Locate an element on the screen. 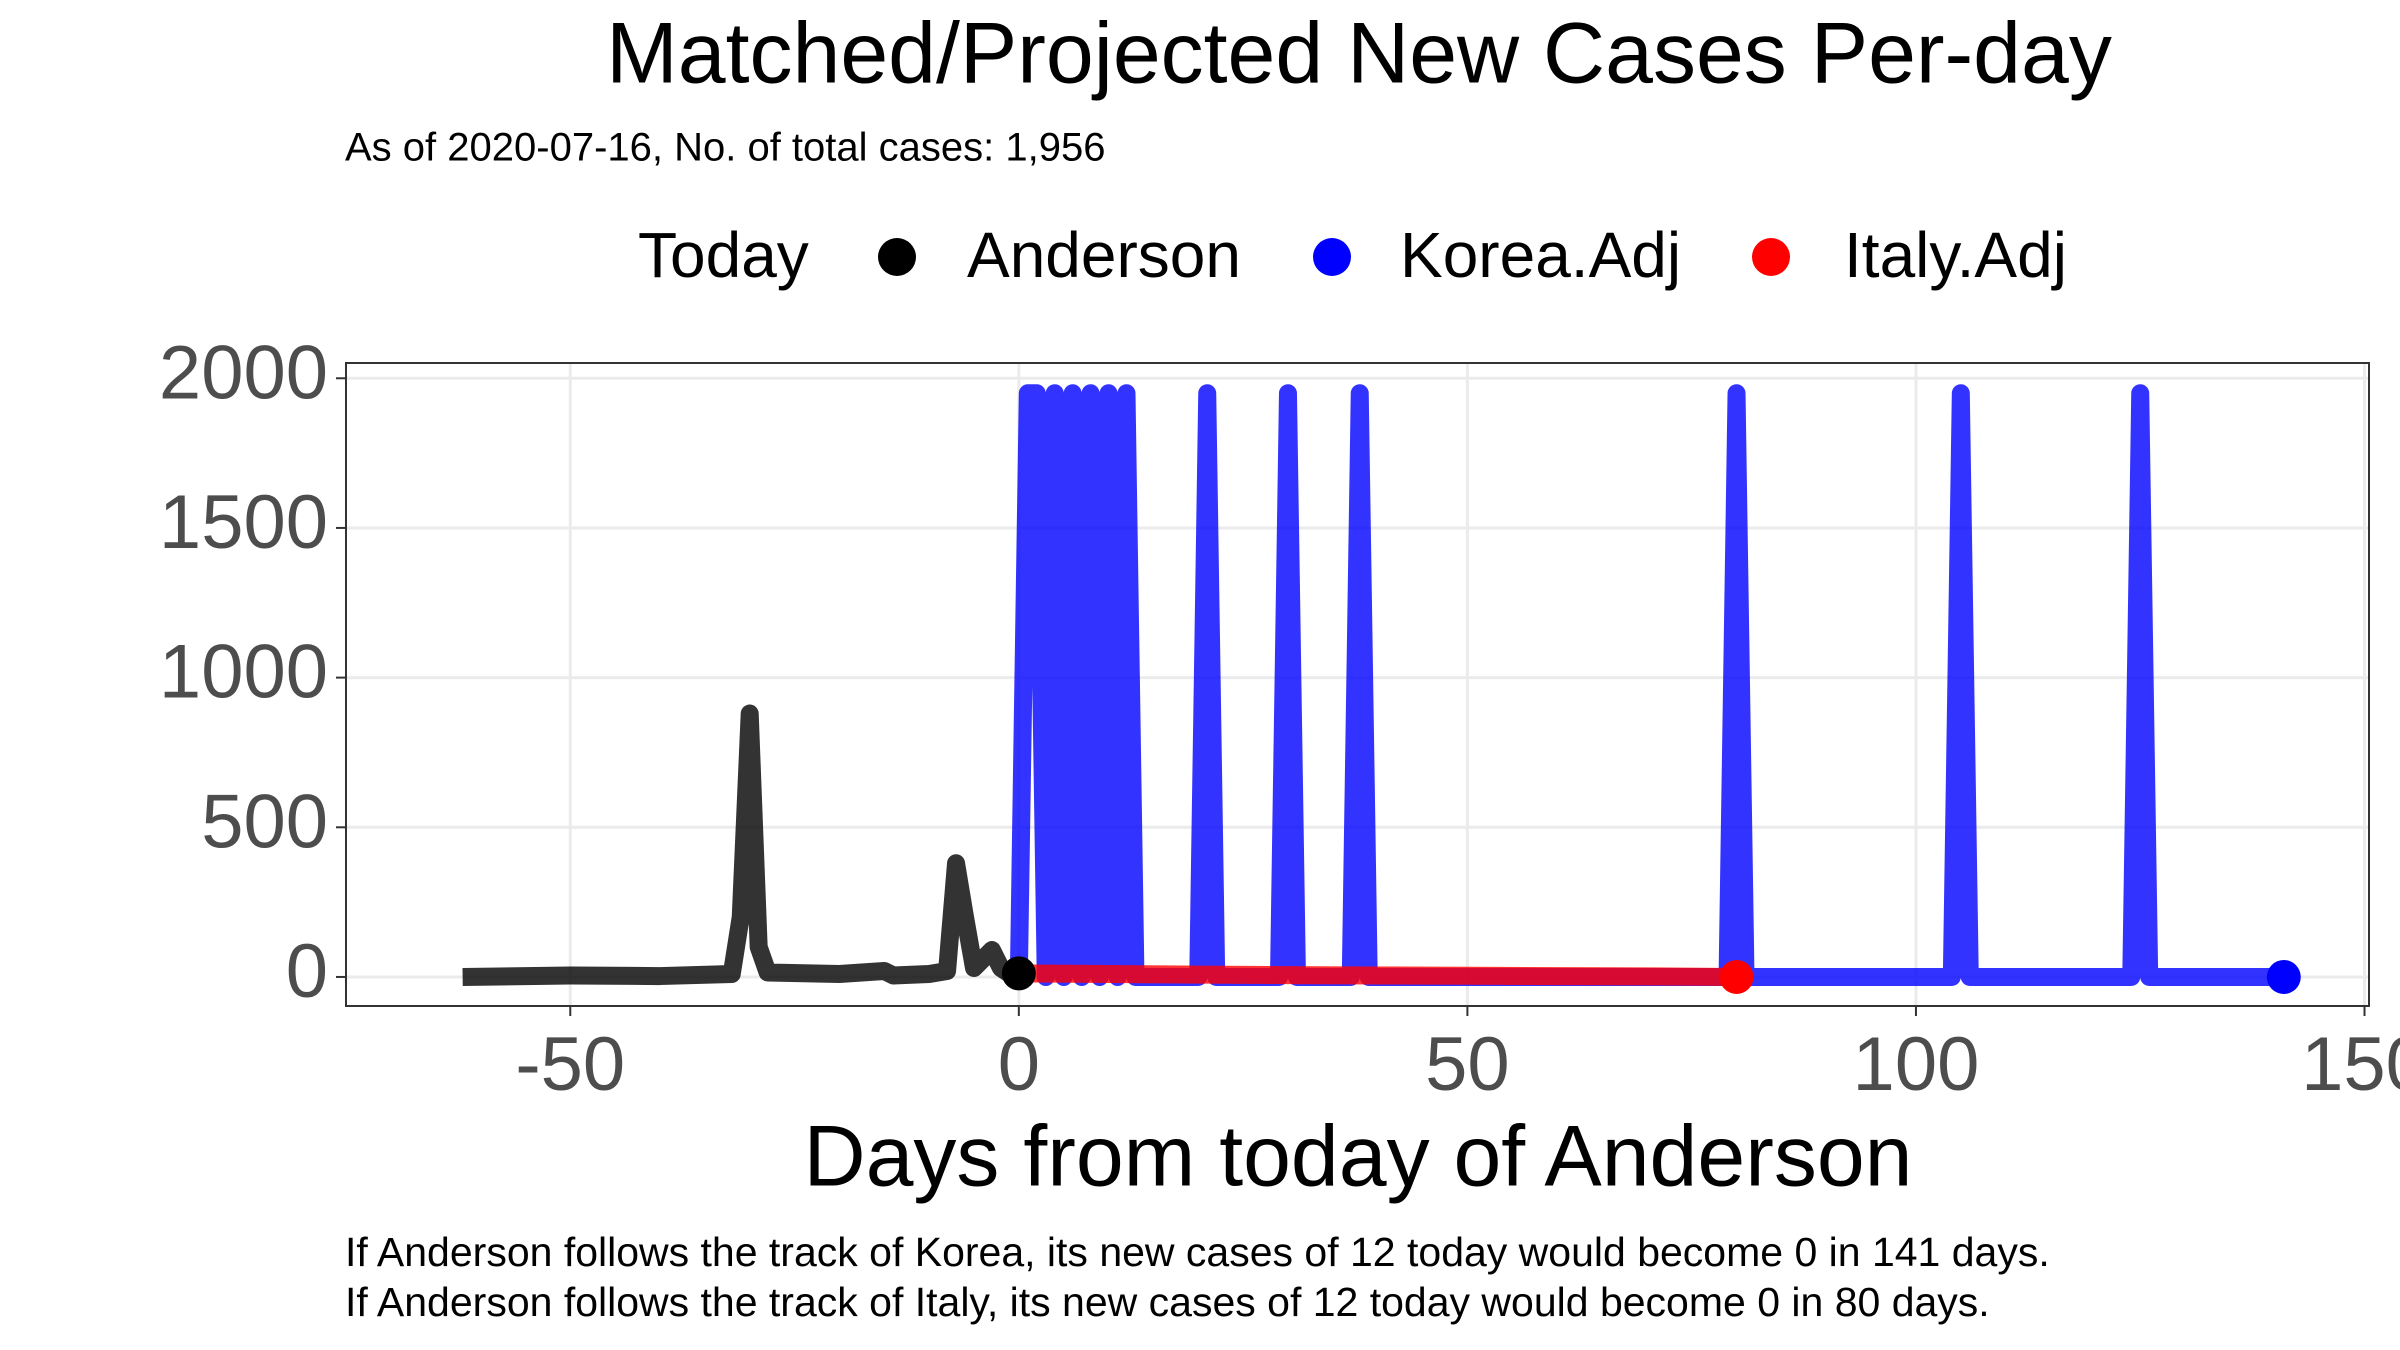  legend-label: Anderson is located at coordinates (1104, 255).